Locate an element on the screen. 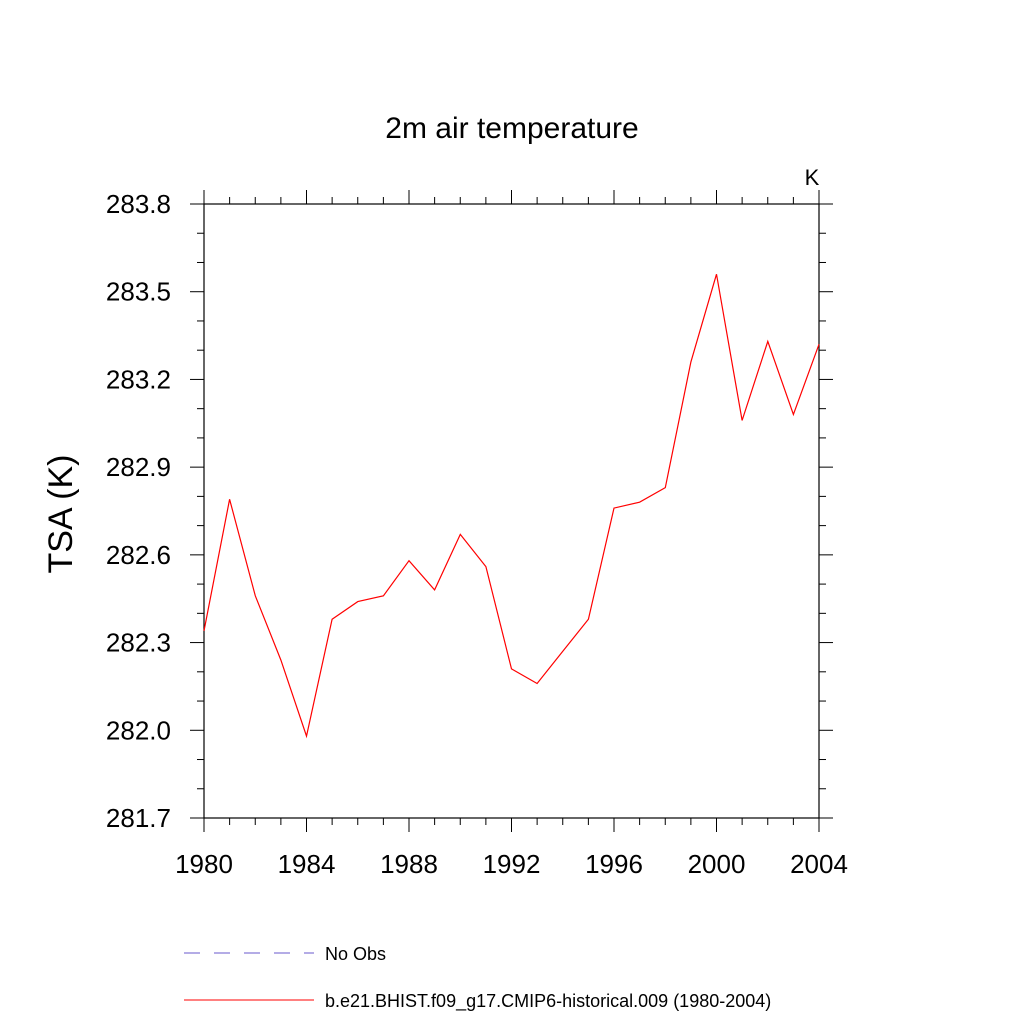 The width and height of the screenshot is (1024, 1024). y-tick-label: 281.7 is located at coordinates (138, 818).